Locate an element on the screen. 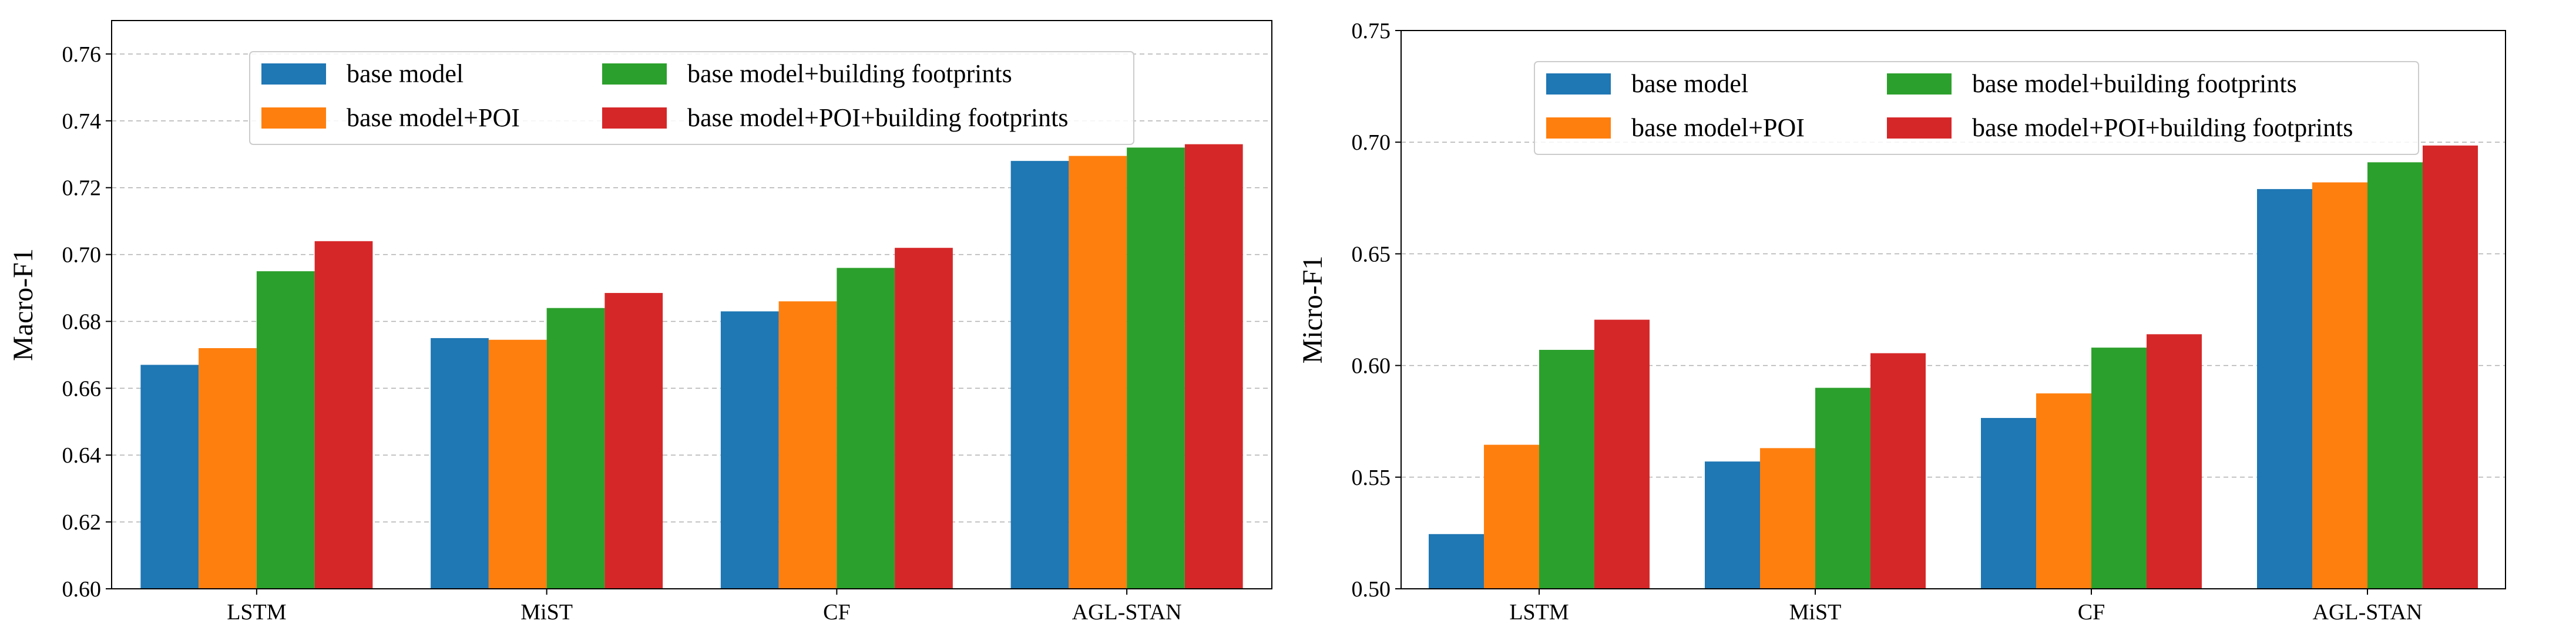  y-tick-label: 0.64 is located at coordinates (82, 456).